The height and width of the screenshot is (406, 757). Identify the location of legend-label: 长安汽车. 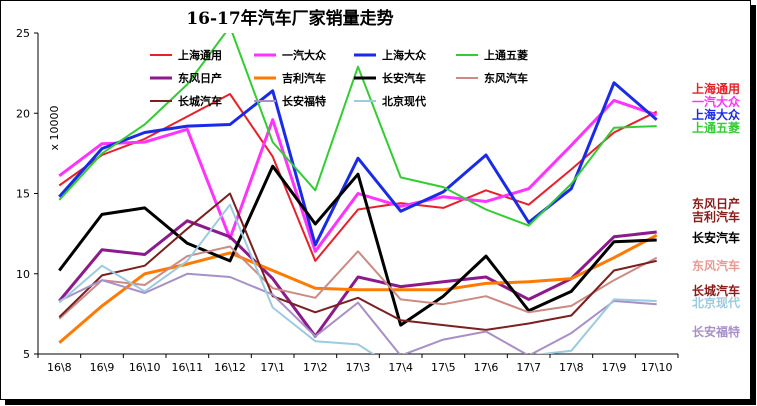
(404, 78).